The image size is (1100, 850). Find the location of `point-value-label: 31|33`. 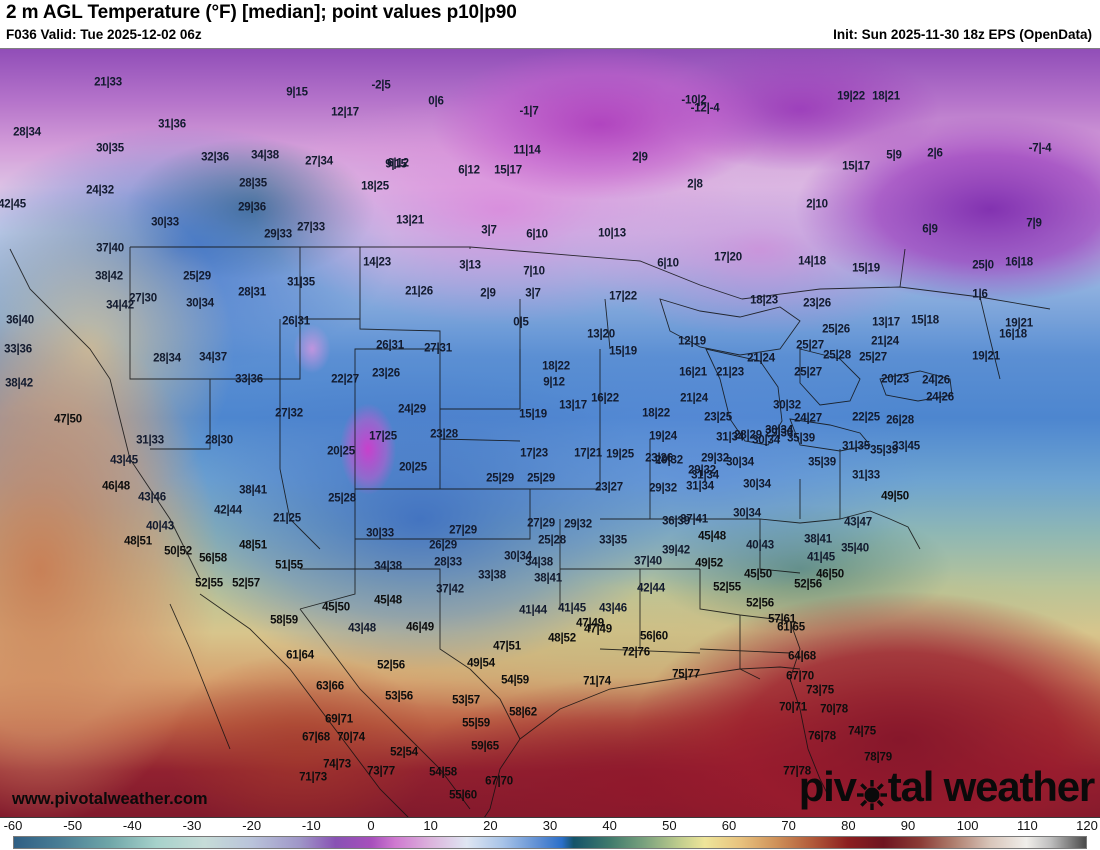

point-value-label: 31|33 is located at coordinates (150, 440).